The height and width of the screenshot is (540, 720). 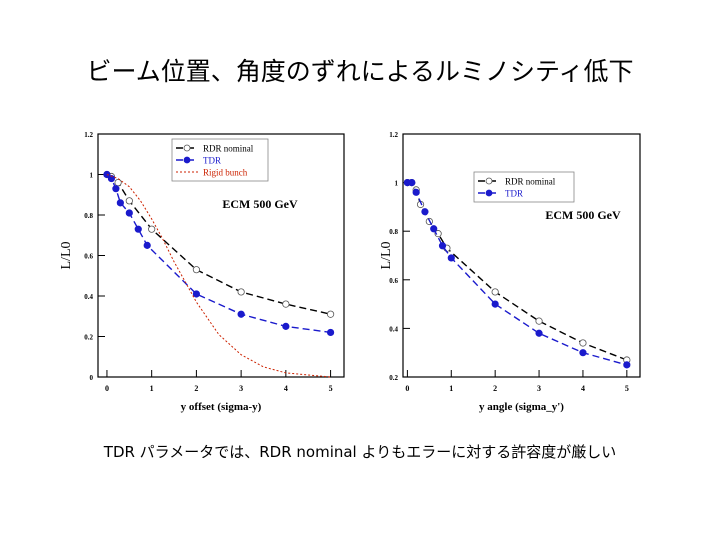 I want to click on series-line-rigid-bunch, so click(x=218, y=276).